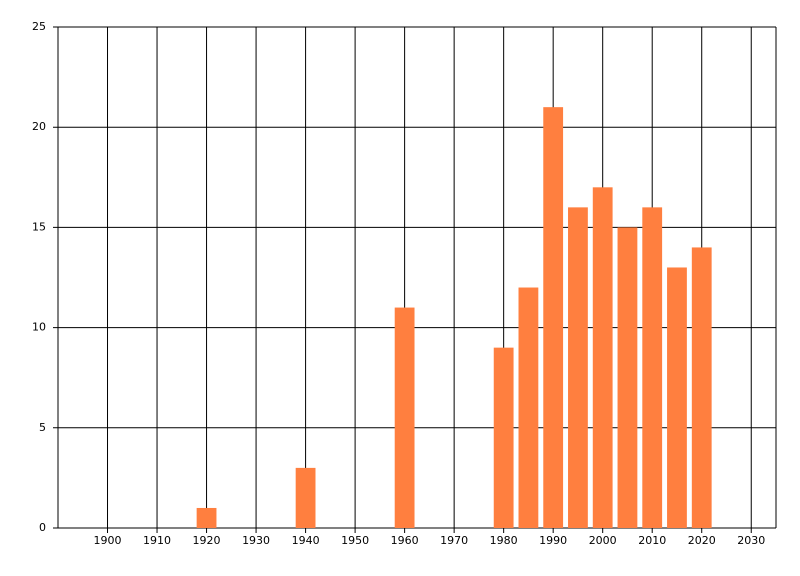 The height and width of the screenshot is (576, 800). I want to click on x-tick-label: 1940, so click(306, 540).